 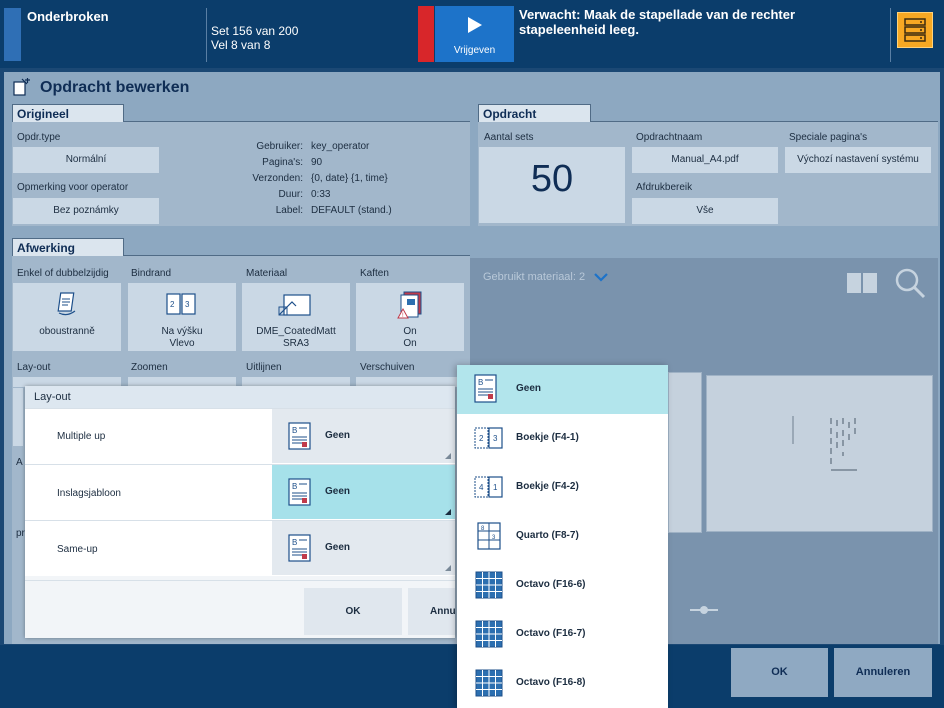 I want to click on dropdown-option: Octavo (F16-8), so click(x=562, y=683).